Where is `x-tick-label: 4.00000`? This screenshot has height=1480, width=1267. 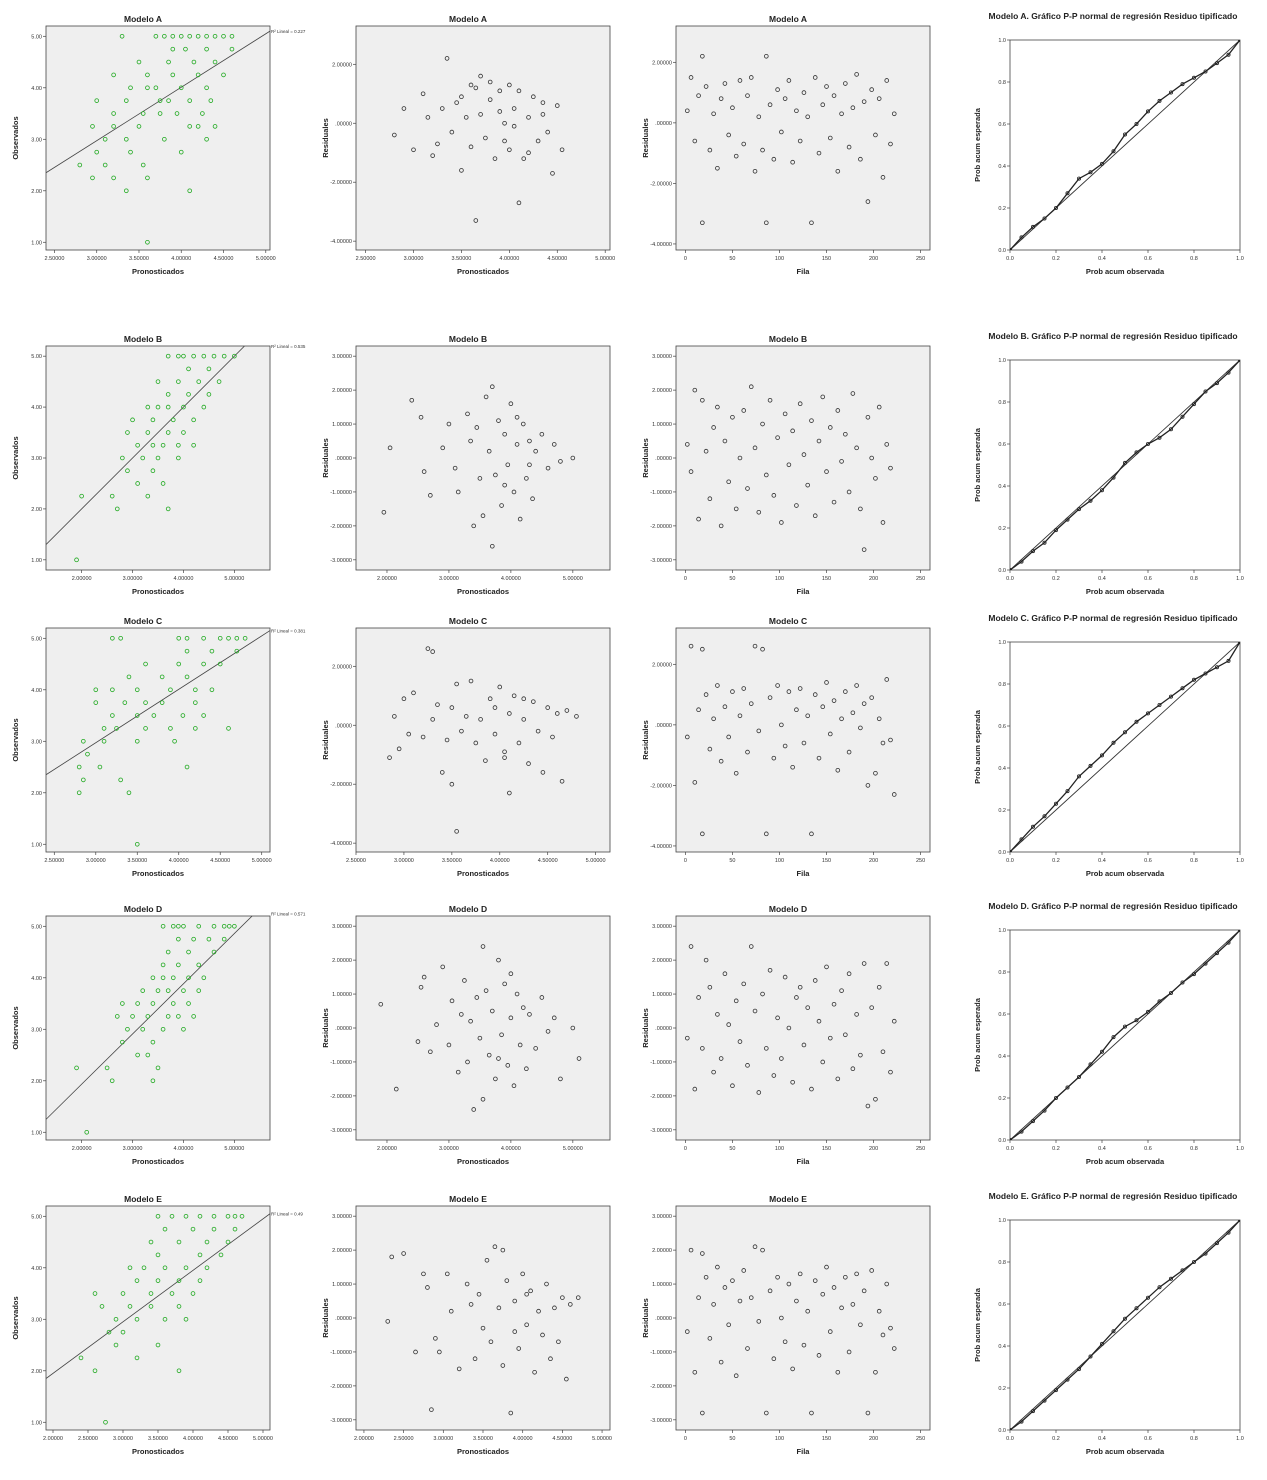
x-tick-label: 4.00000 is located at coordinates (179, 861).